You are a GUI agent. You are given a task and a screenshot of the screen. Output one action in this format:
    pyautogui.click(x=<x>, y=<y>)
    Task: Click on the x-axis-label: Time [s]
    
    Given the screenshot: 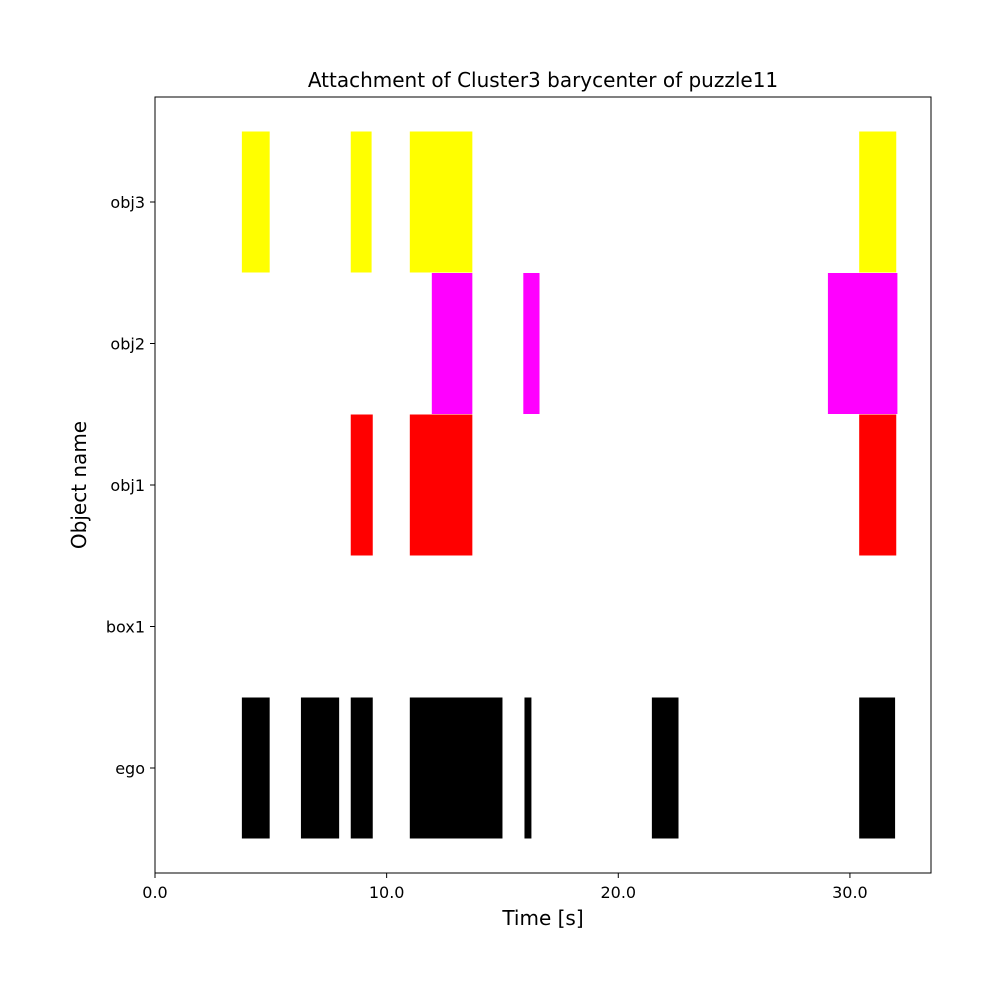 What is the action you would take?
    pyautogui.click(x=542, y=918)
    